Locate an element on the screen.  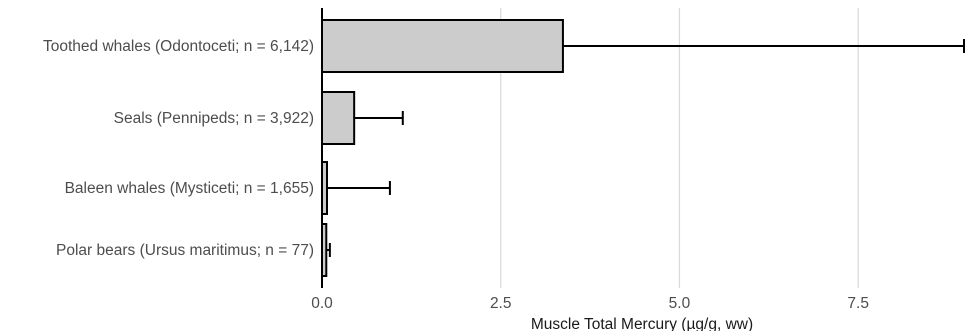
x-tick-label-1: 2.5 is located at coordinates (501, 303).